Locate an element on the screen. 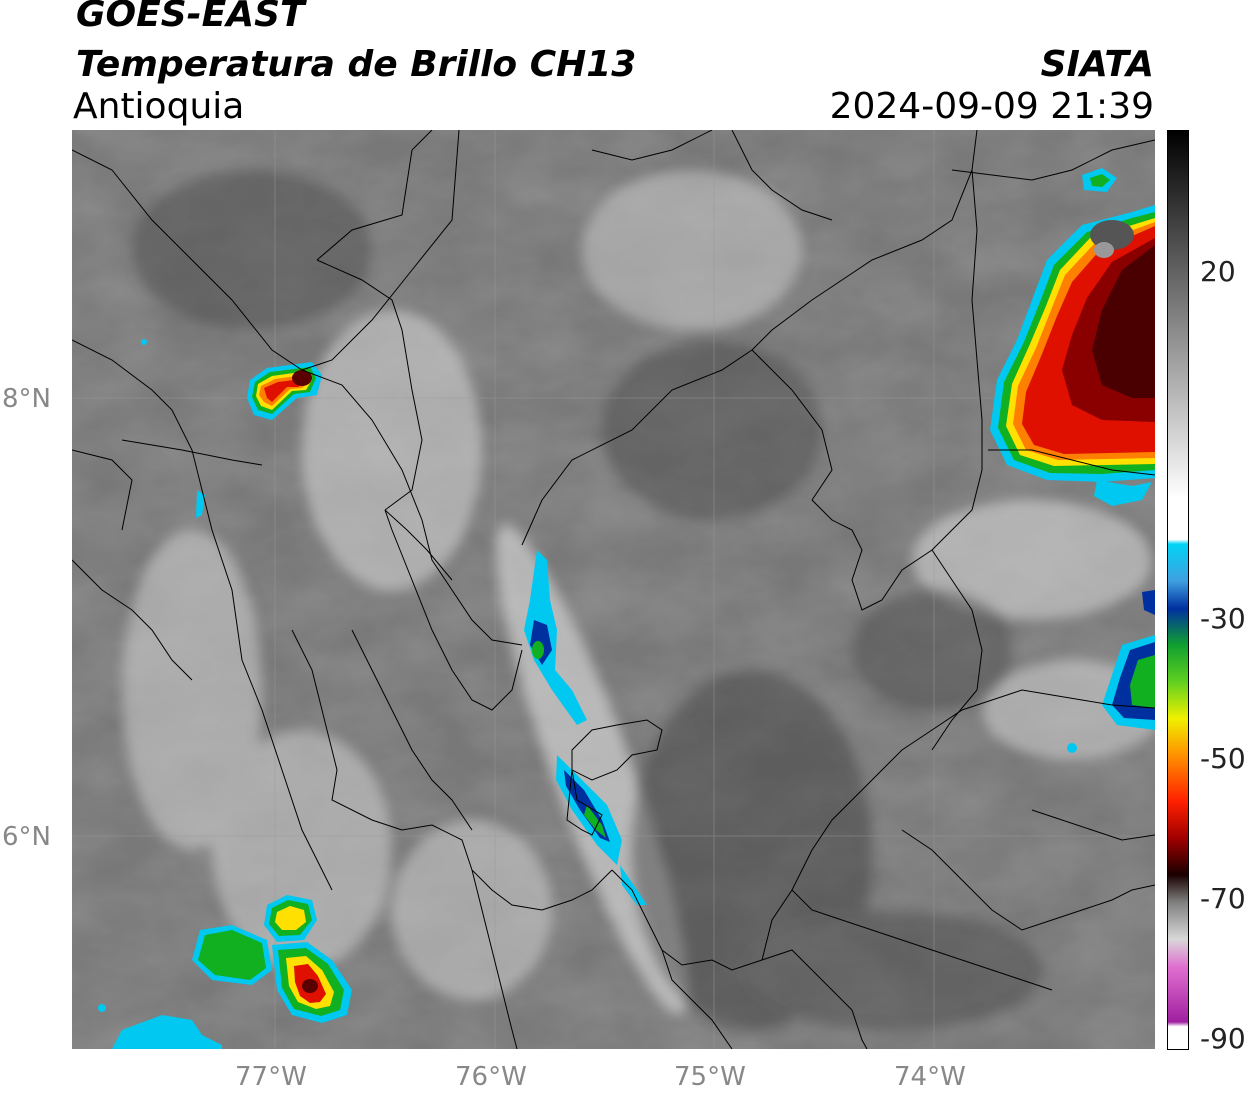 This screenshot has height=1099, width=1252. colorbar is located at coordinates (1178, 590).